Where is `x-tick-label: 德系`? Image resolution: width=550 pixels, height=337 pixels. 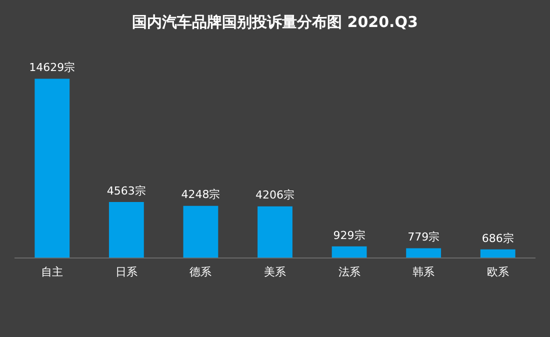
x-tick-label: 德系 is located at coordinates (201, 271).